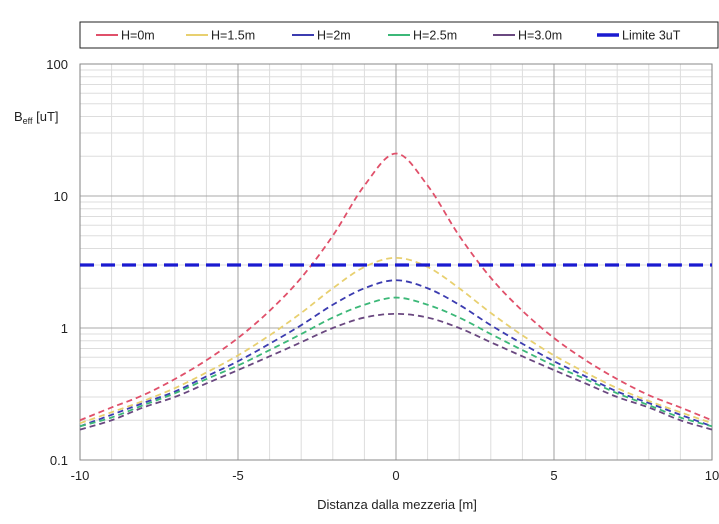 The width and height of the screenshot is (719, 524). I want to click on y-tick-labels: 0.1 1 10 100, so click(57, 262).